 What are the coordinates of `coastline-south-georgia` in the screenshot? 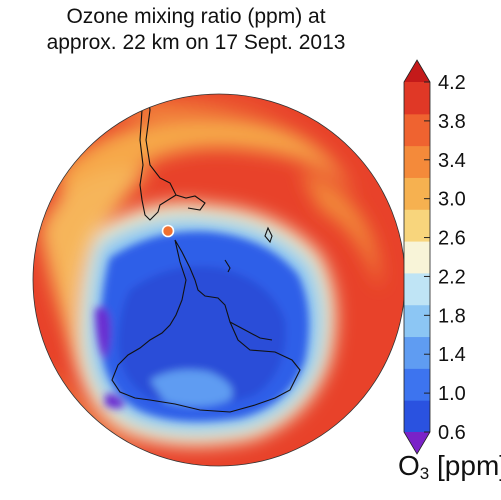 It's located at (268, 235).